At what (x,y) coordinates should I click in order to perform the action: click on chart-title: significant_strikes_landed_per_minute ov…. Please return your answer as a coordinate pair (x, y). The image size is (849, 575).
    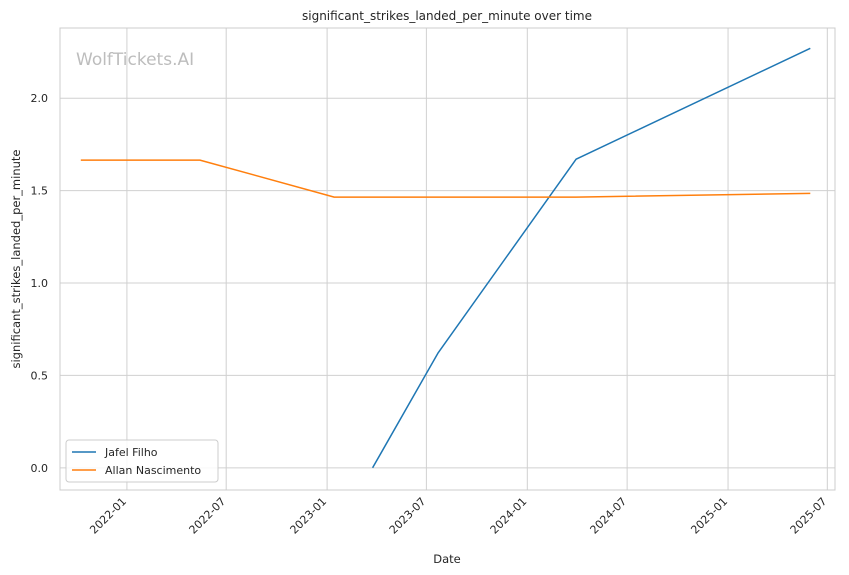
    Looking at the image, I should click on (447, 16).